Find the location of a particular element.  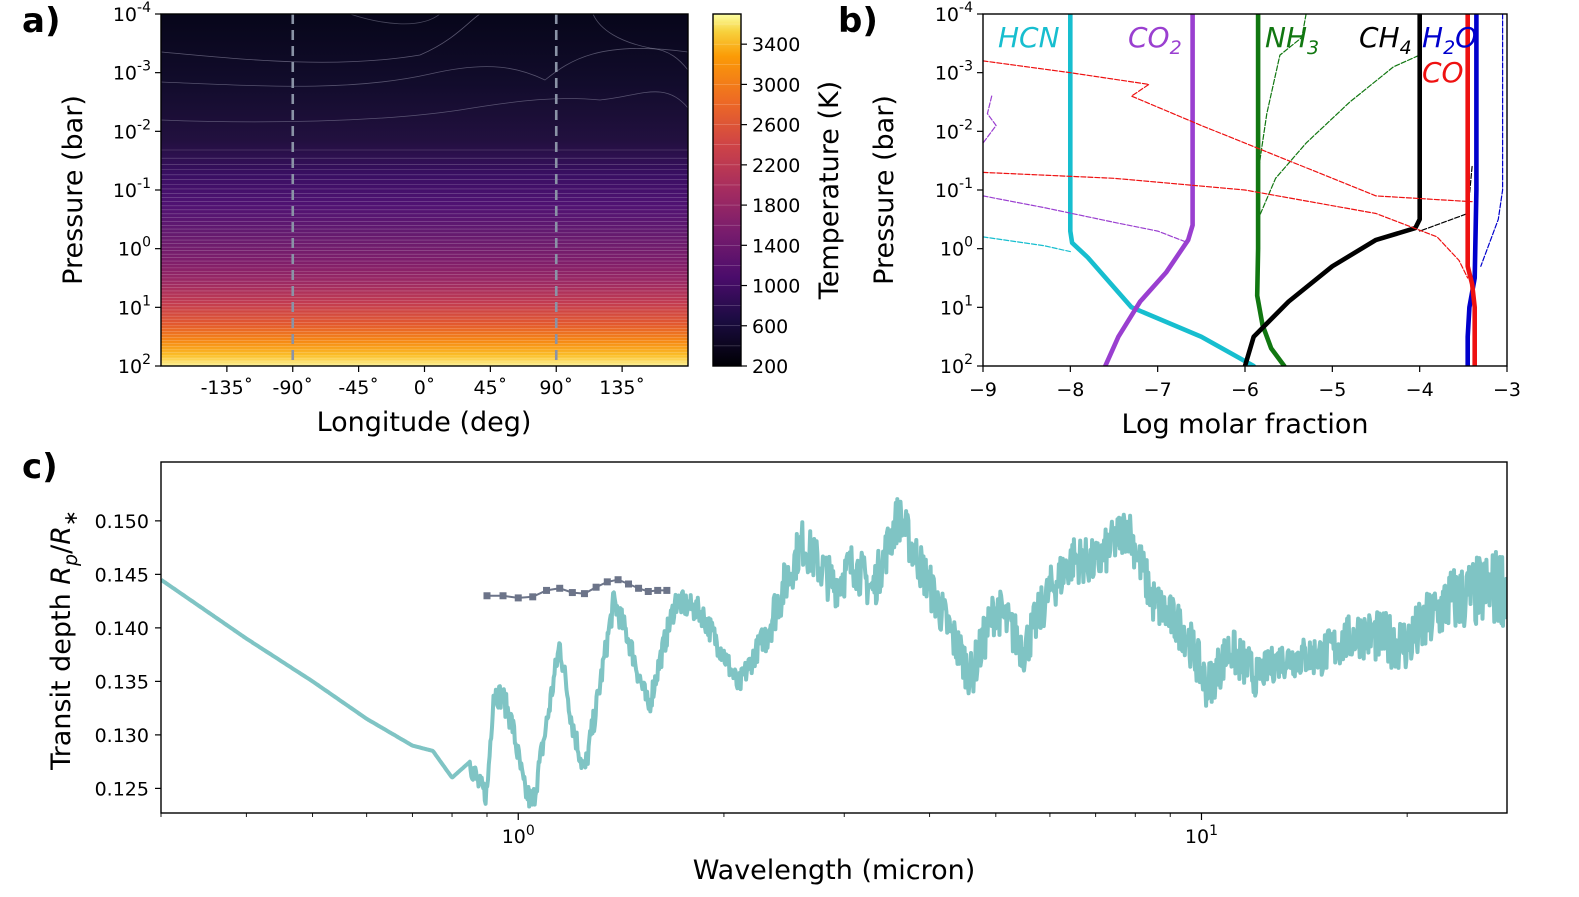

panel-c-y-ticks: 0.125 0.130 0.135 0.140 0.145 0.150 is located at coordinates (128, 655).